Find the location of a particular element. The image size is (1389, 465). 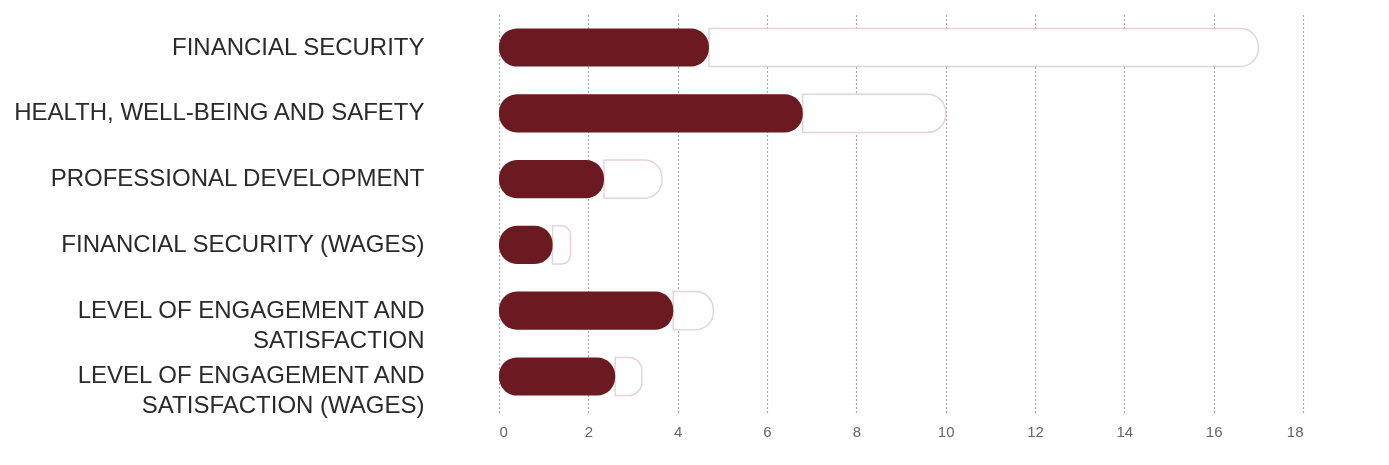

y-tick-label: LEVEL OF ENGAGEMENT AND SATISFACTION is located at coordinates (251, 324).